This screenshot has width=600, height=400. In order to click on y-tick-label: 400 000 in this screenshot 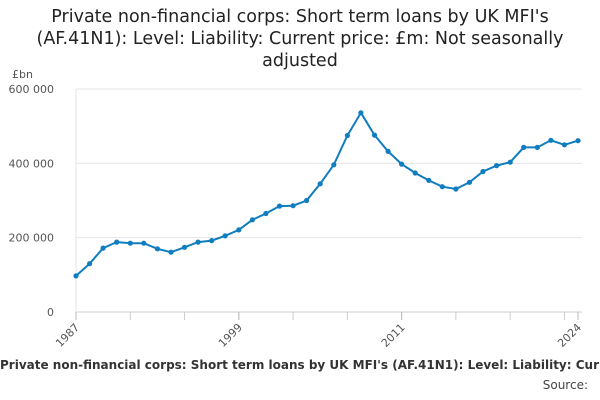, I will do `click(32, 163)`.